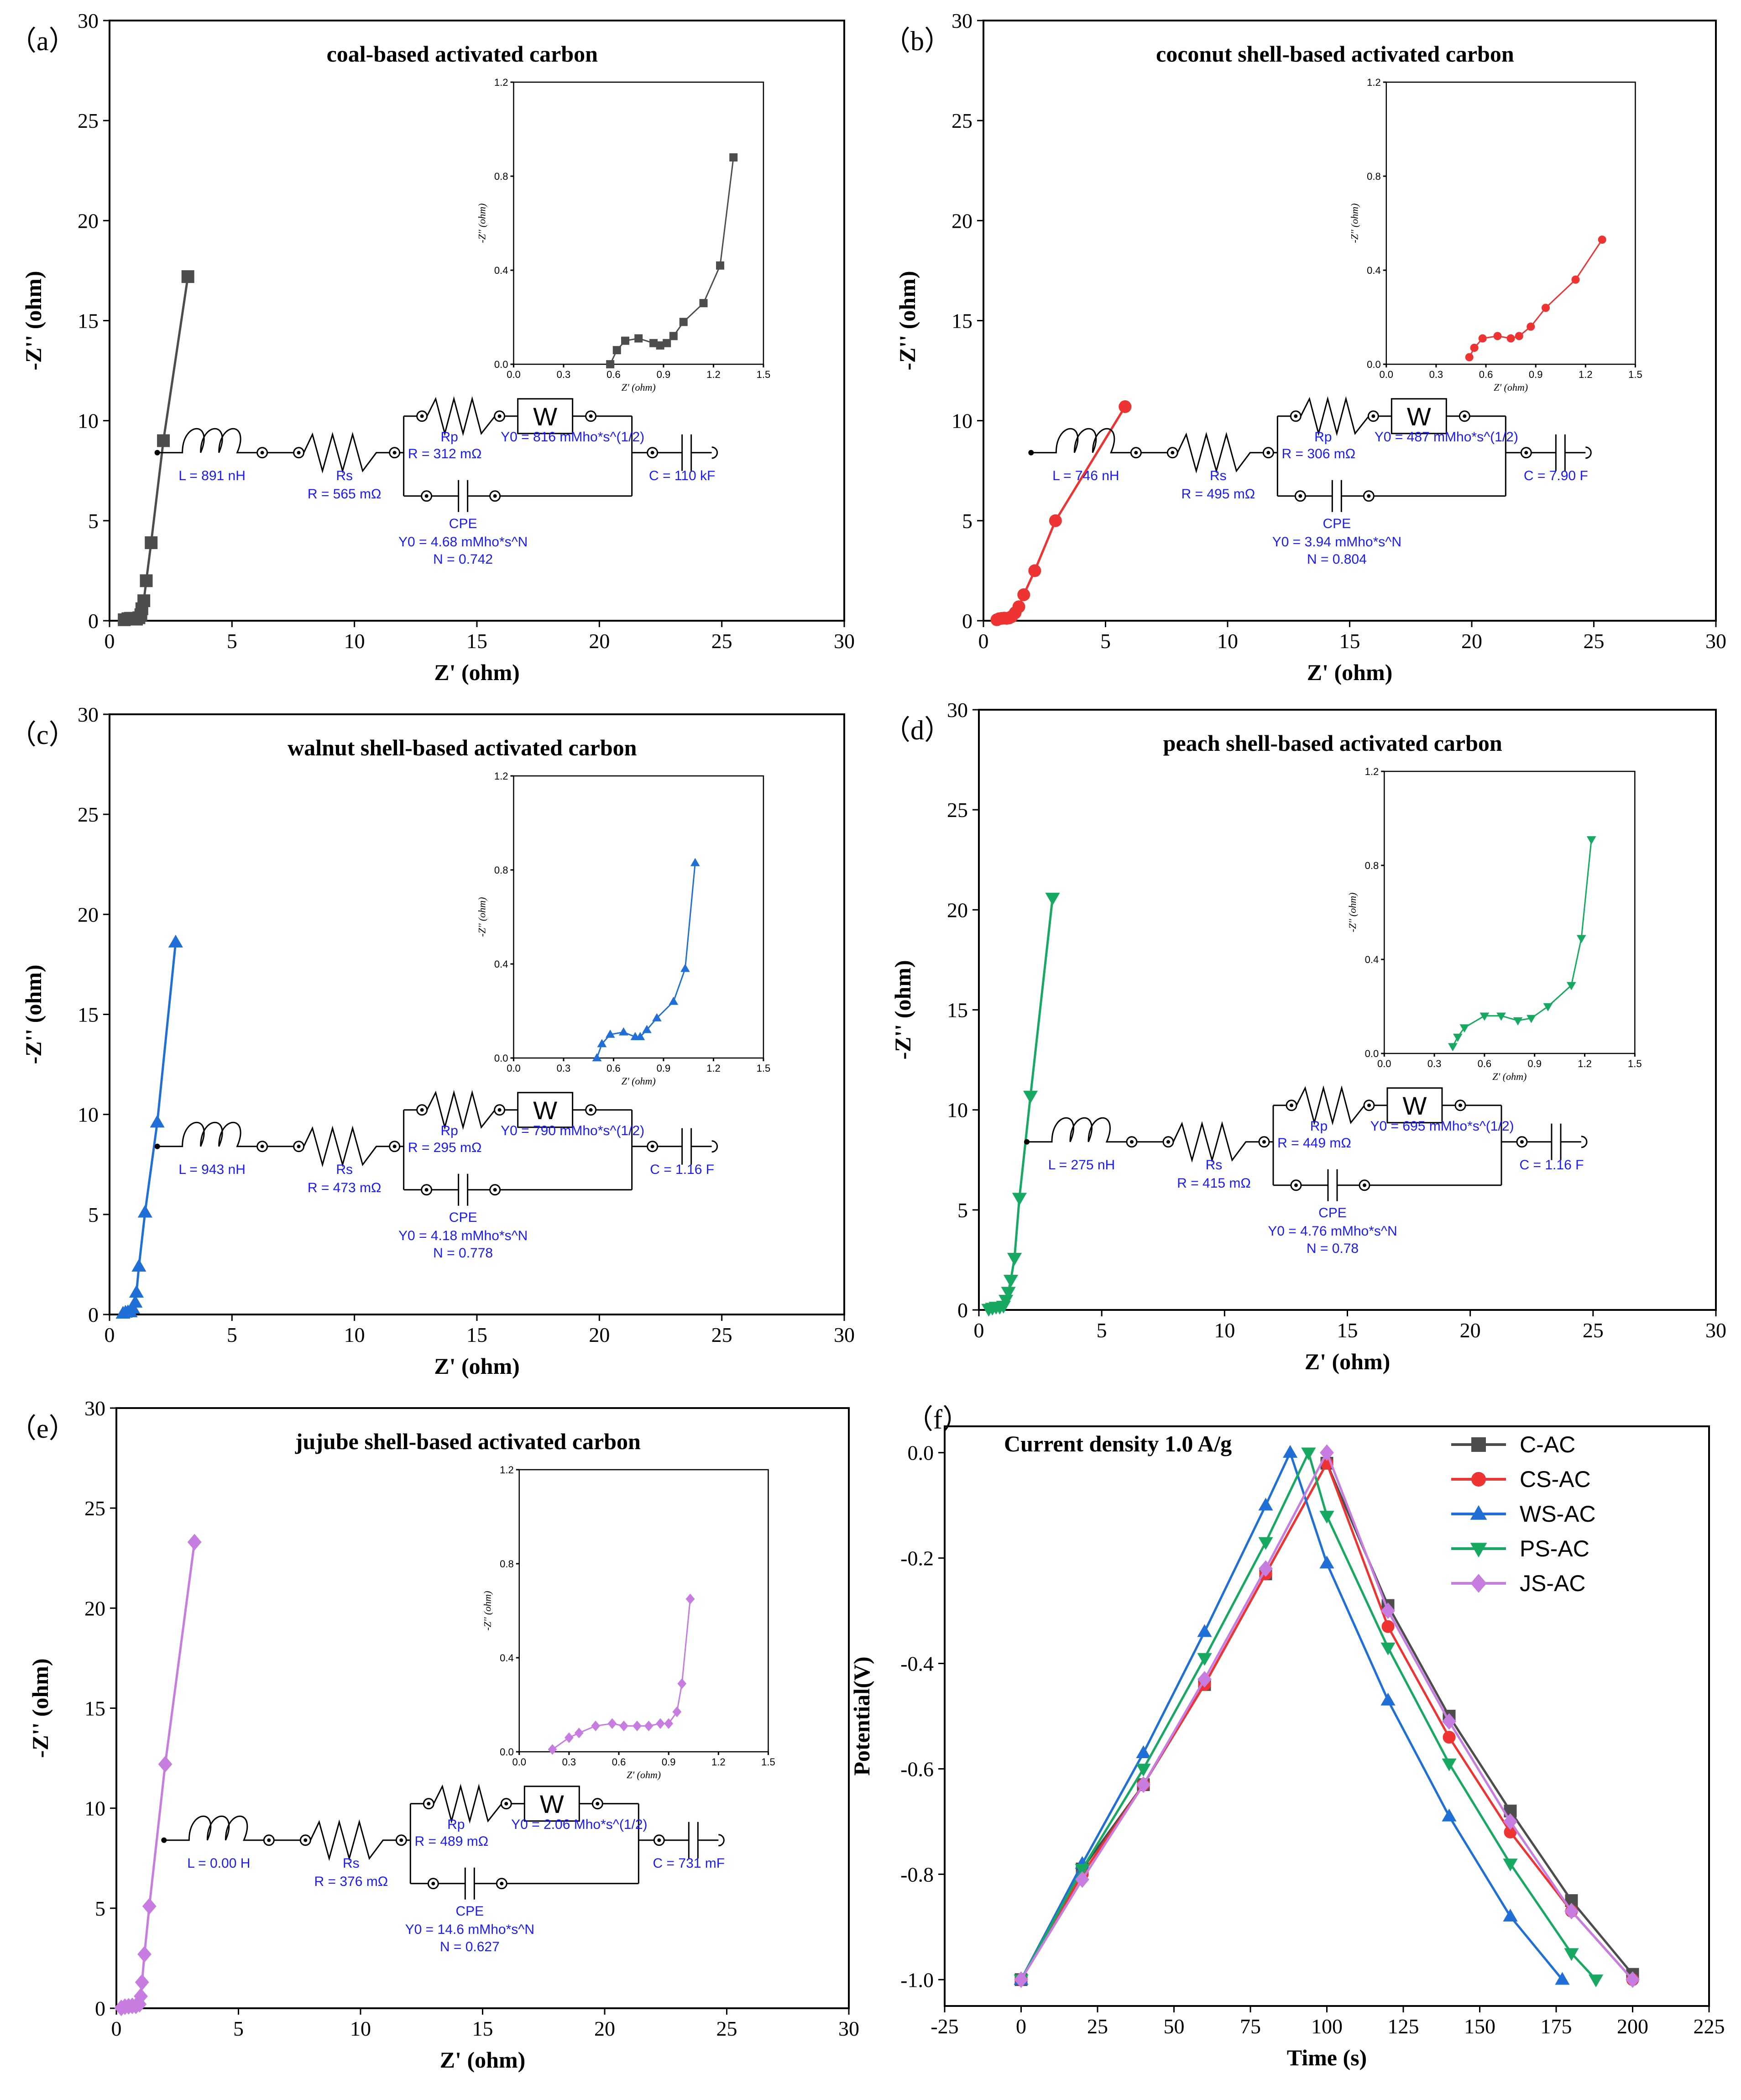 The height and width of the screenshot is (2100, 1741). Describe the element at coordinates (214, 1828) in the screenshot. I see `inductor-symbol` at that location.